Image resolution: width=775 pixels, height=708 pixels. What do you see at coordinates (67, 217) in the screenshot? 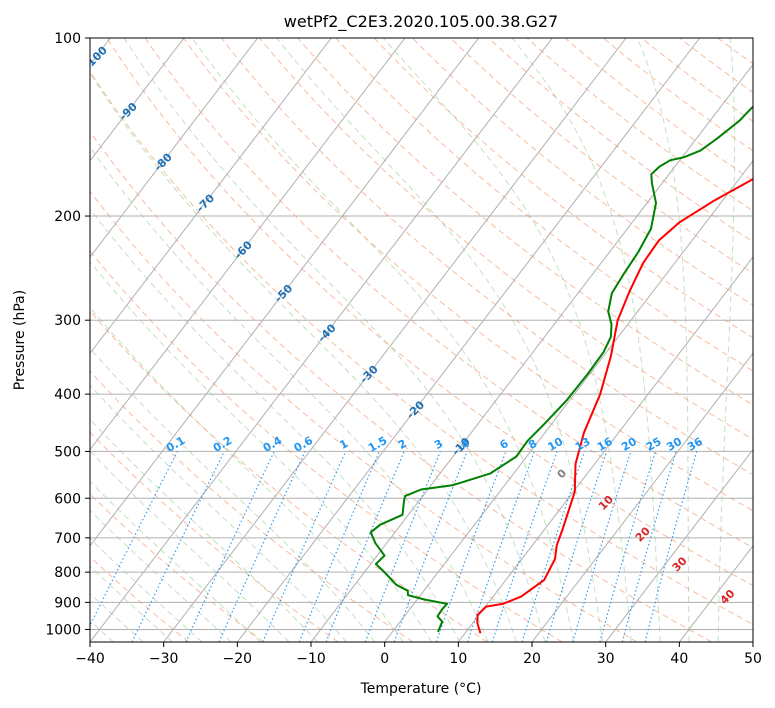
I see `y-tick-label: 200` at bounding box center [67, 217].